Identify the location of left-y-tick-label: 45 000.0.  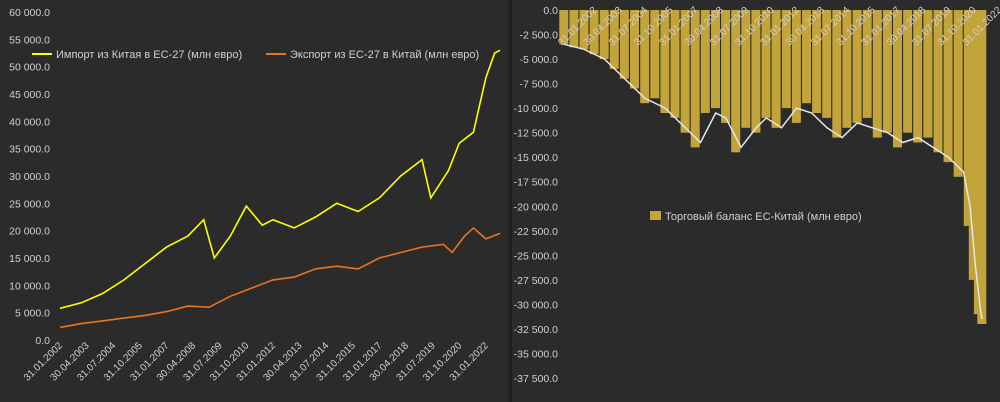
(29, 95).